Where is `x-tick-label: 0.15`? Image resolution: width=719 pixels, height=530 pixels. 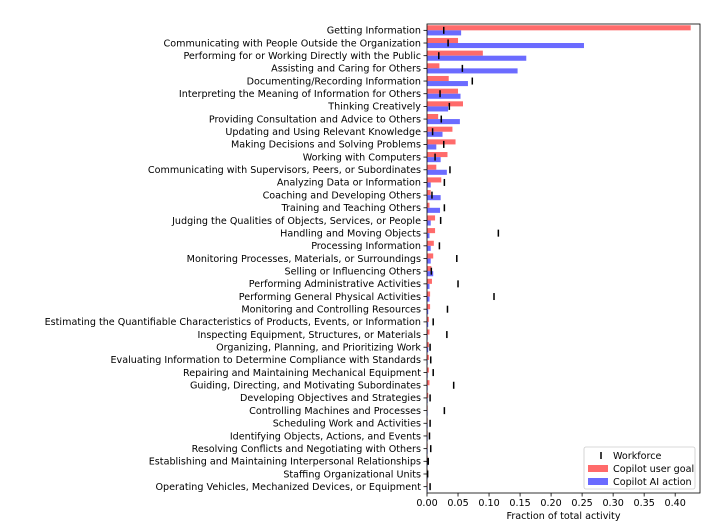 x-tick-label: 0.15 is located at coordinates (519, 503).